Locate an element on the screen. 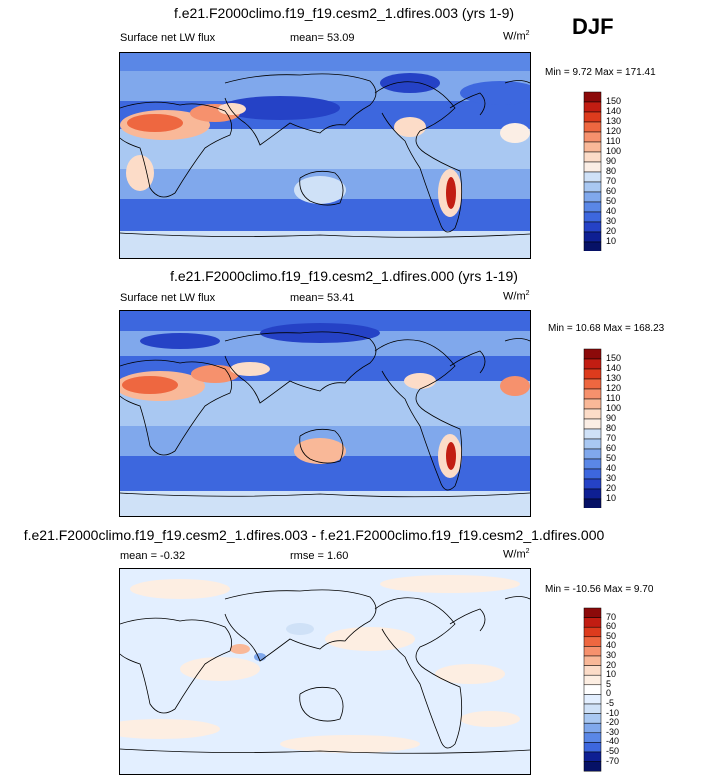  panel2-mean-label: mean= 53.41 is located at coordinates (322, 298).